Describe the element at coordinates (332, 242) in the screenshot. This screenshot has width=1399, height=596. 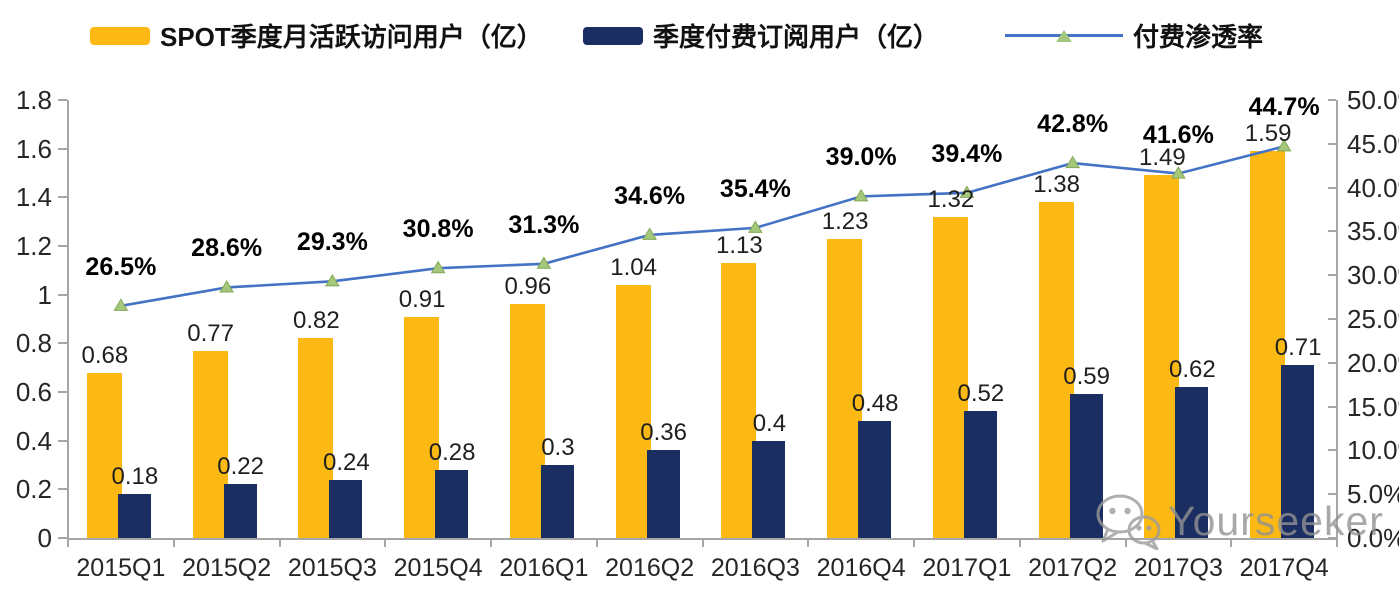
I see `penetration-label: 29.3%` at that location.